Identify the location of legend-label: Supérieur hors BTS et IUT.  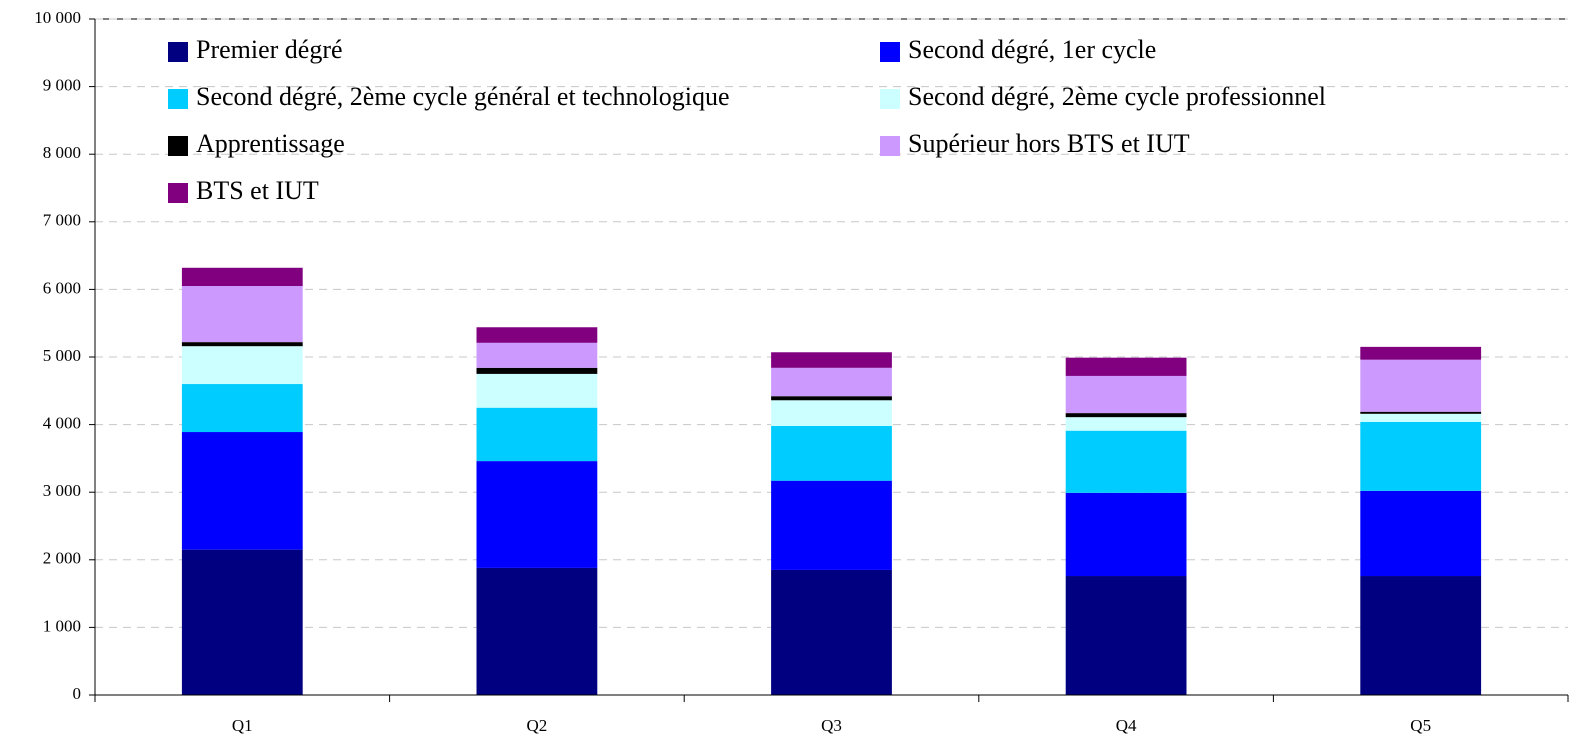
(1049, 143).